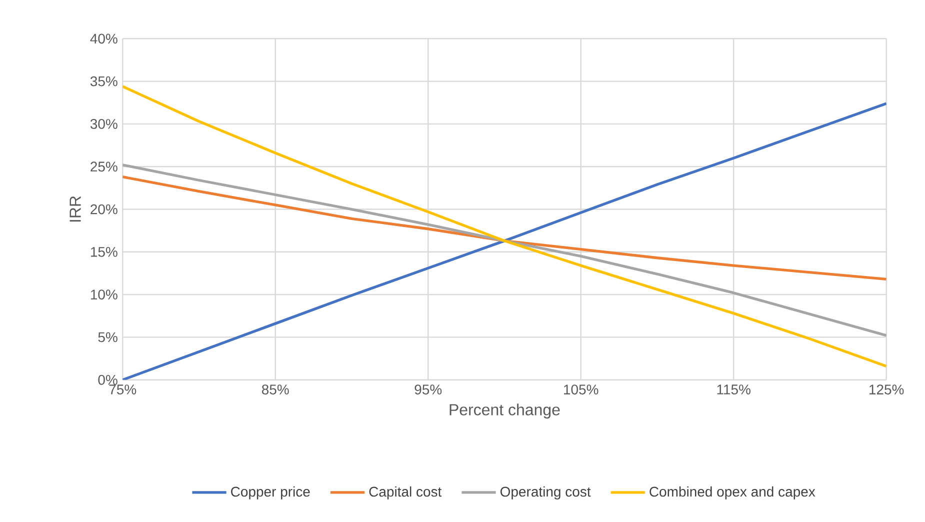 The image size is (925, 522). I want to click on x-tick-label: 85%, so click(275, 389).